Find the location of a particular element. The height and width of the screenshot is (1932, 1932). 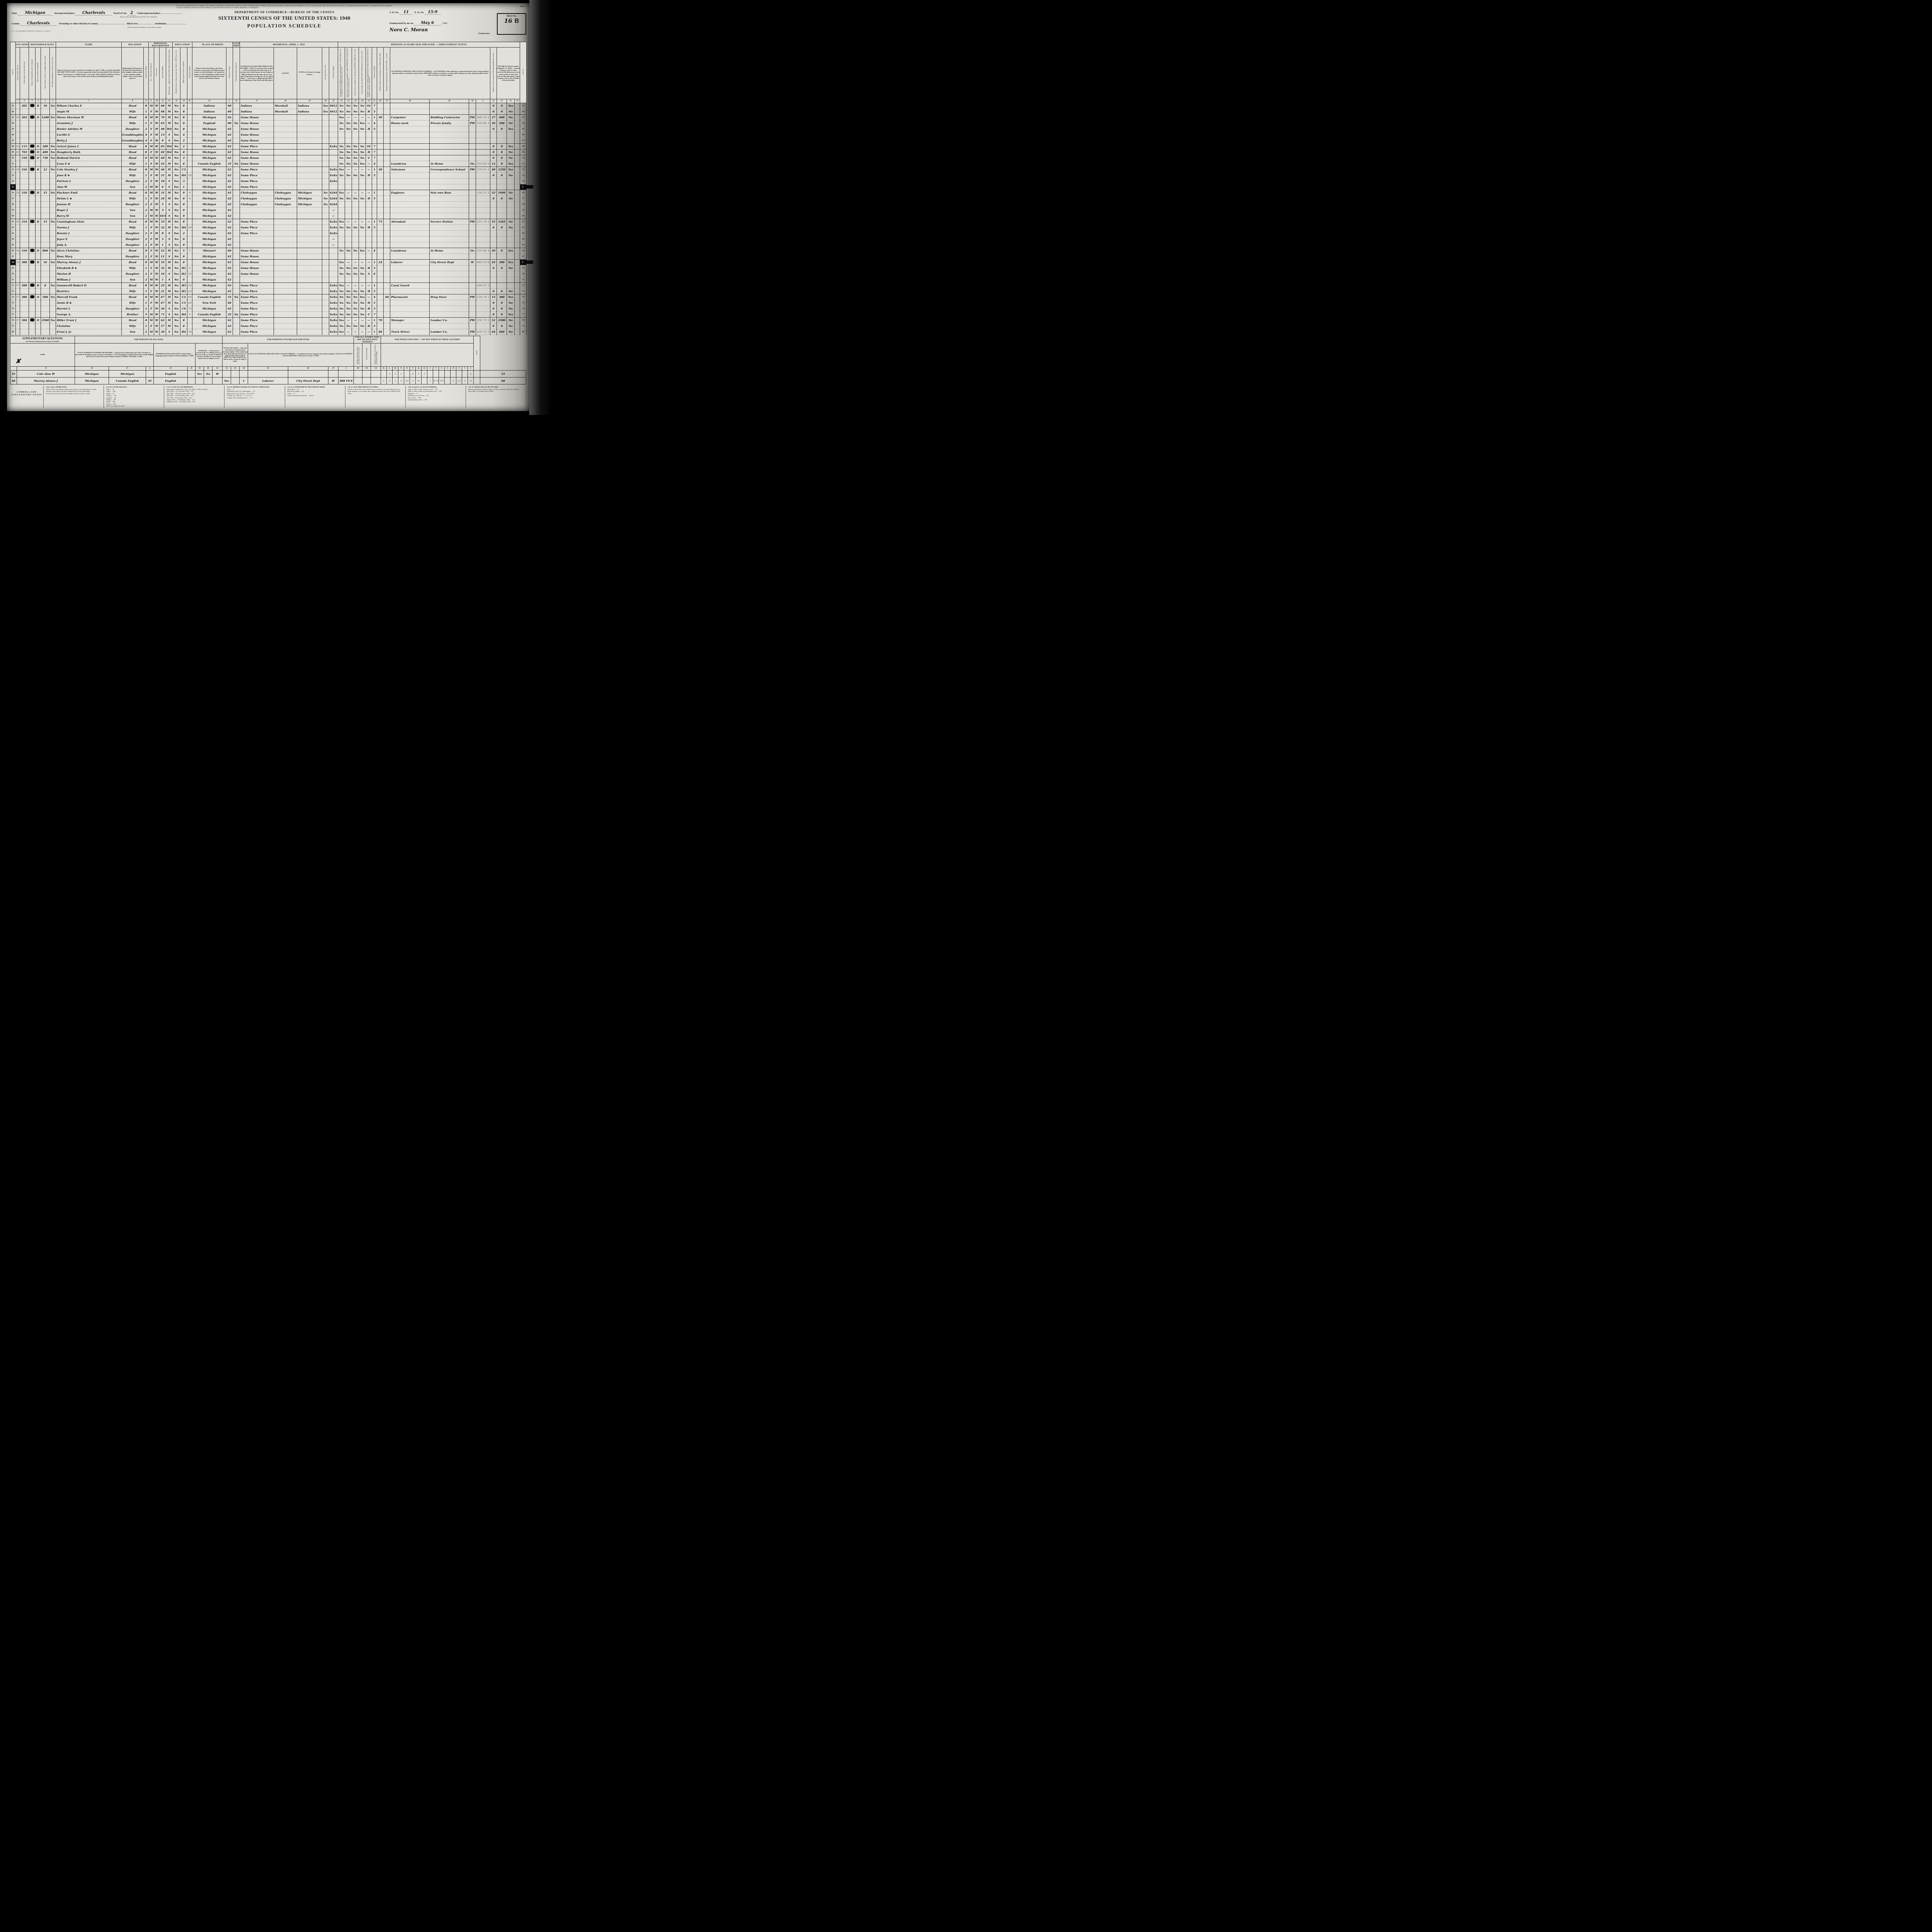

line-number: 67 is located at coordinates (524, 257).